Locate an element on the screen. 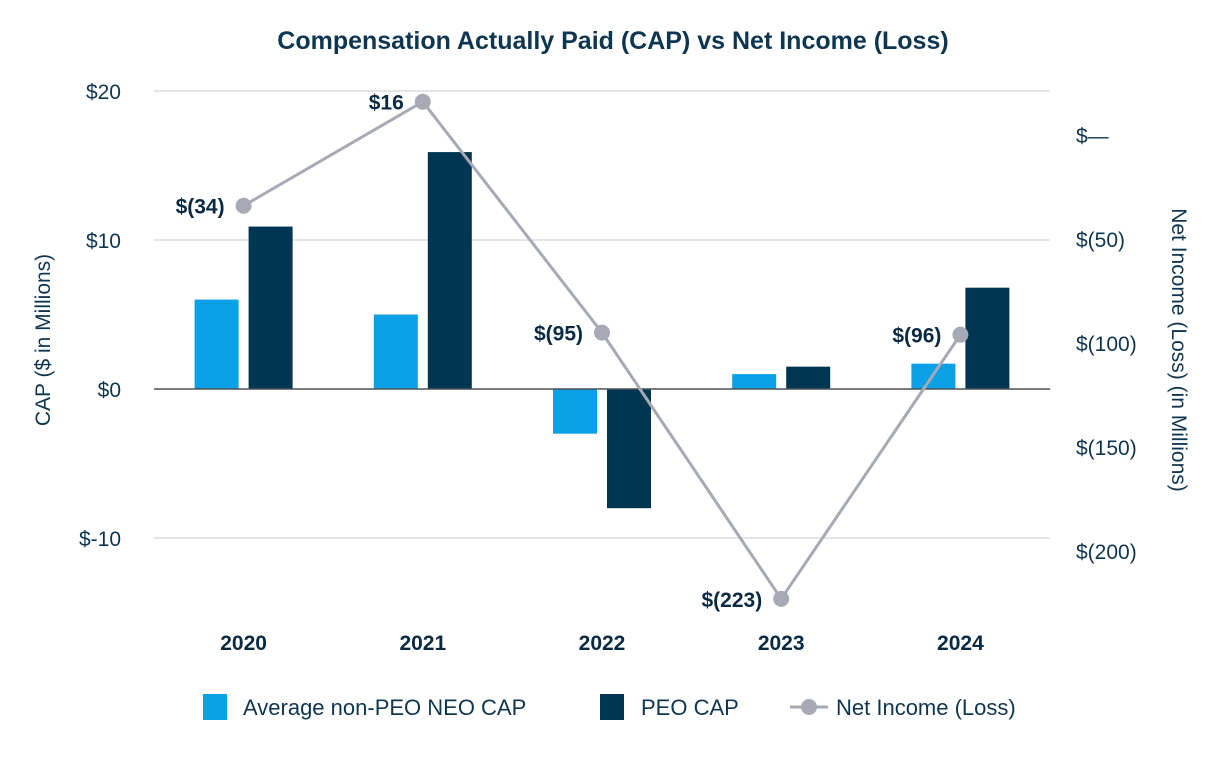  right-tick-label: $— is located at coordinates (1092, 136).